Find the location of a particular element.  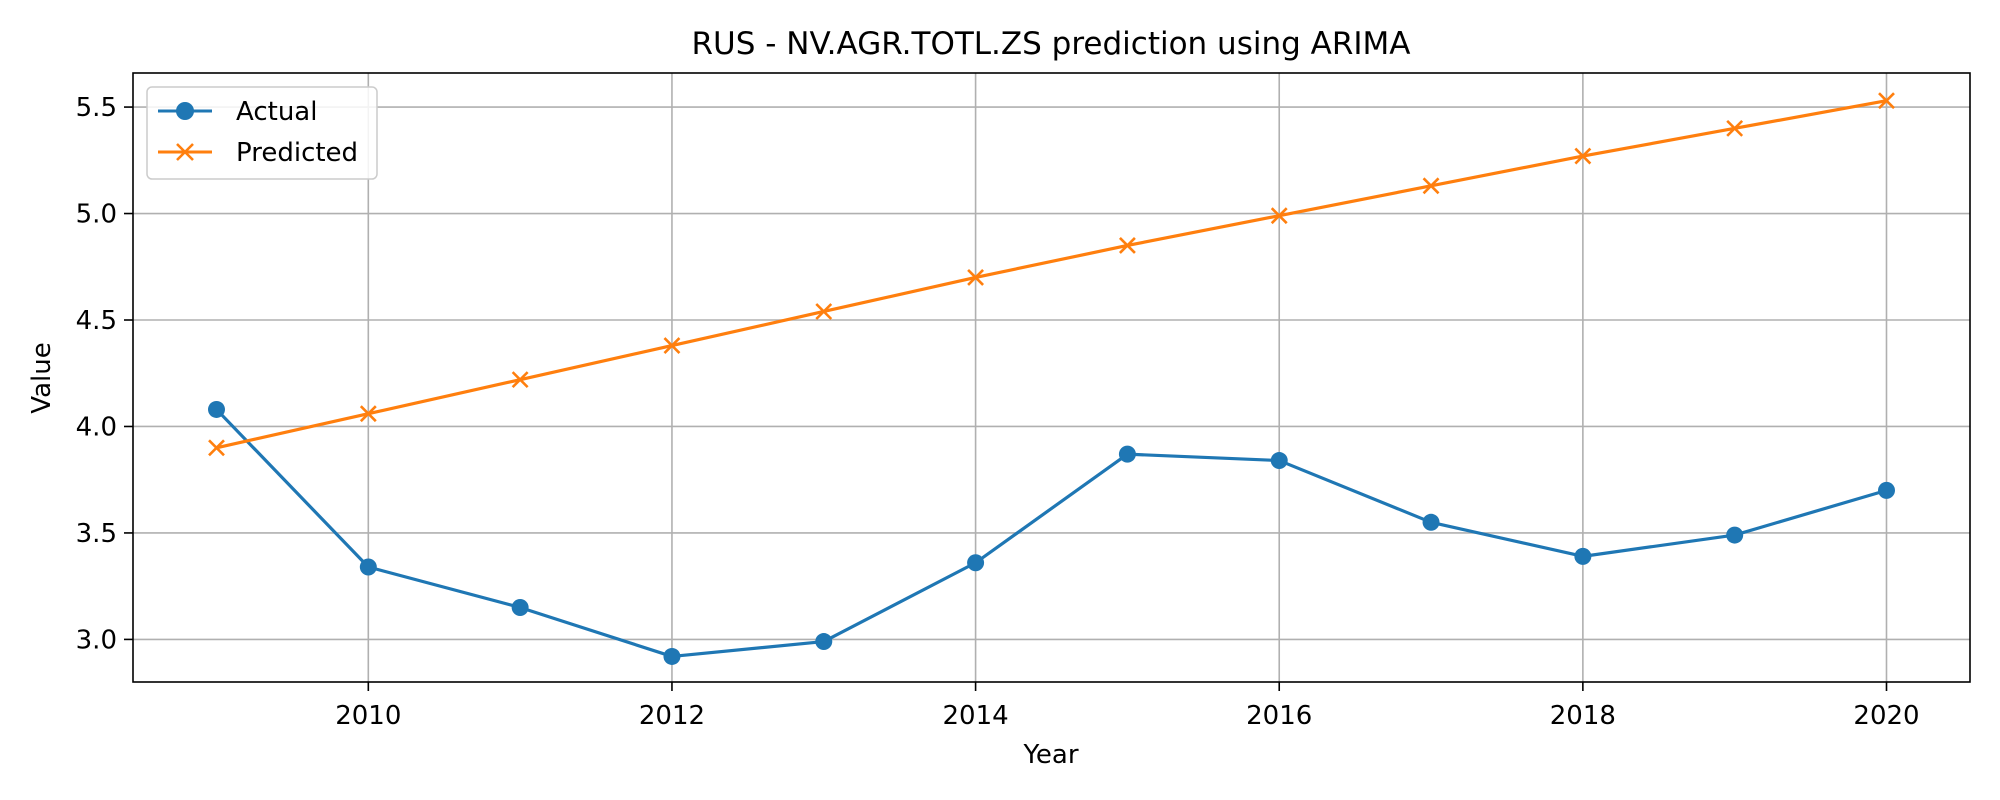

x-axis-label: Year is located at coordinates (1050, 755).